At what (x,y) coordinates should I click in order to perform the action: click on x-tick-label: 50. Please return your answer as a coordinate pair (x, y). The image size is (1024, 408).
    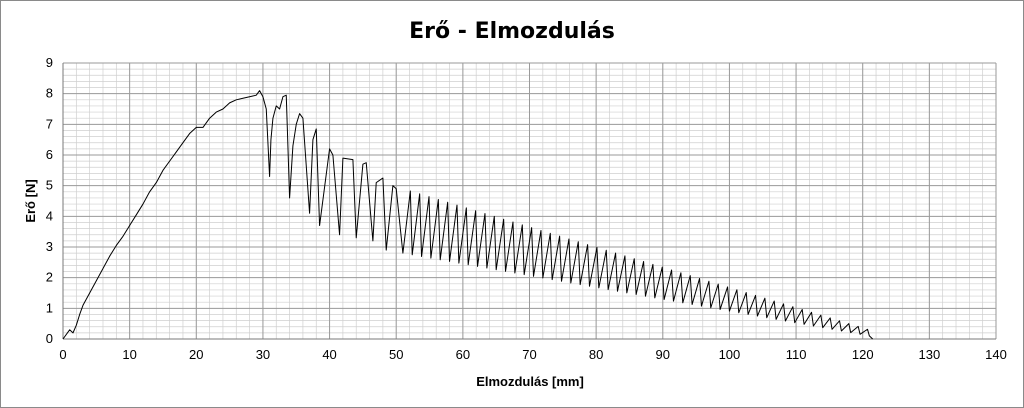
    Looking at the image, I should click on (396, 354).